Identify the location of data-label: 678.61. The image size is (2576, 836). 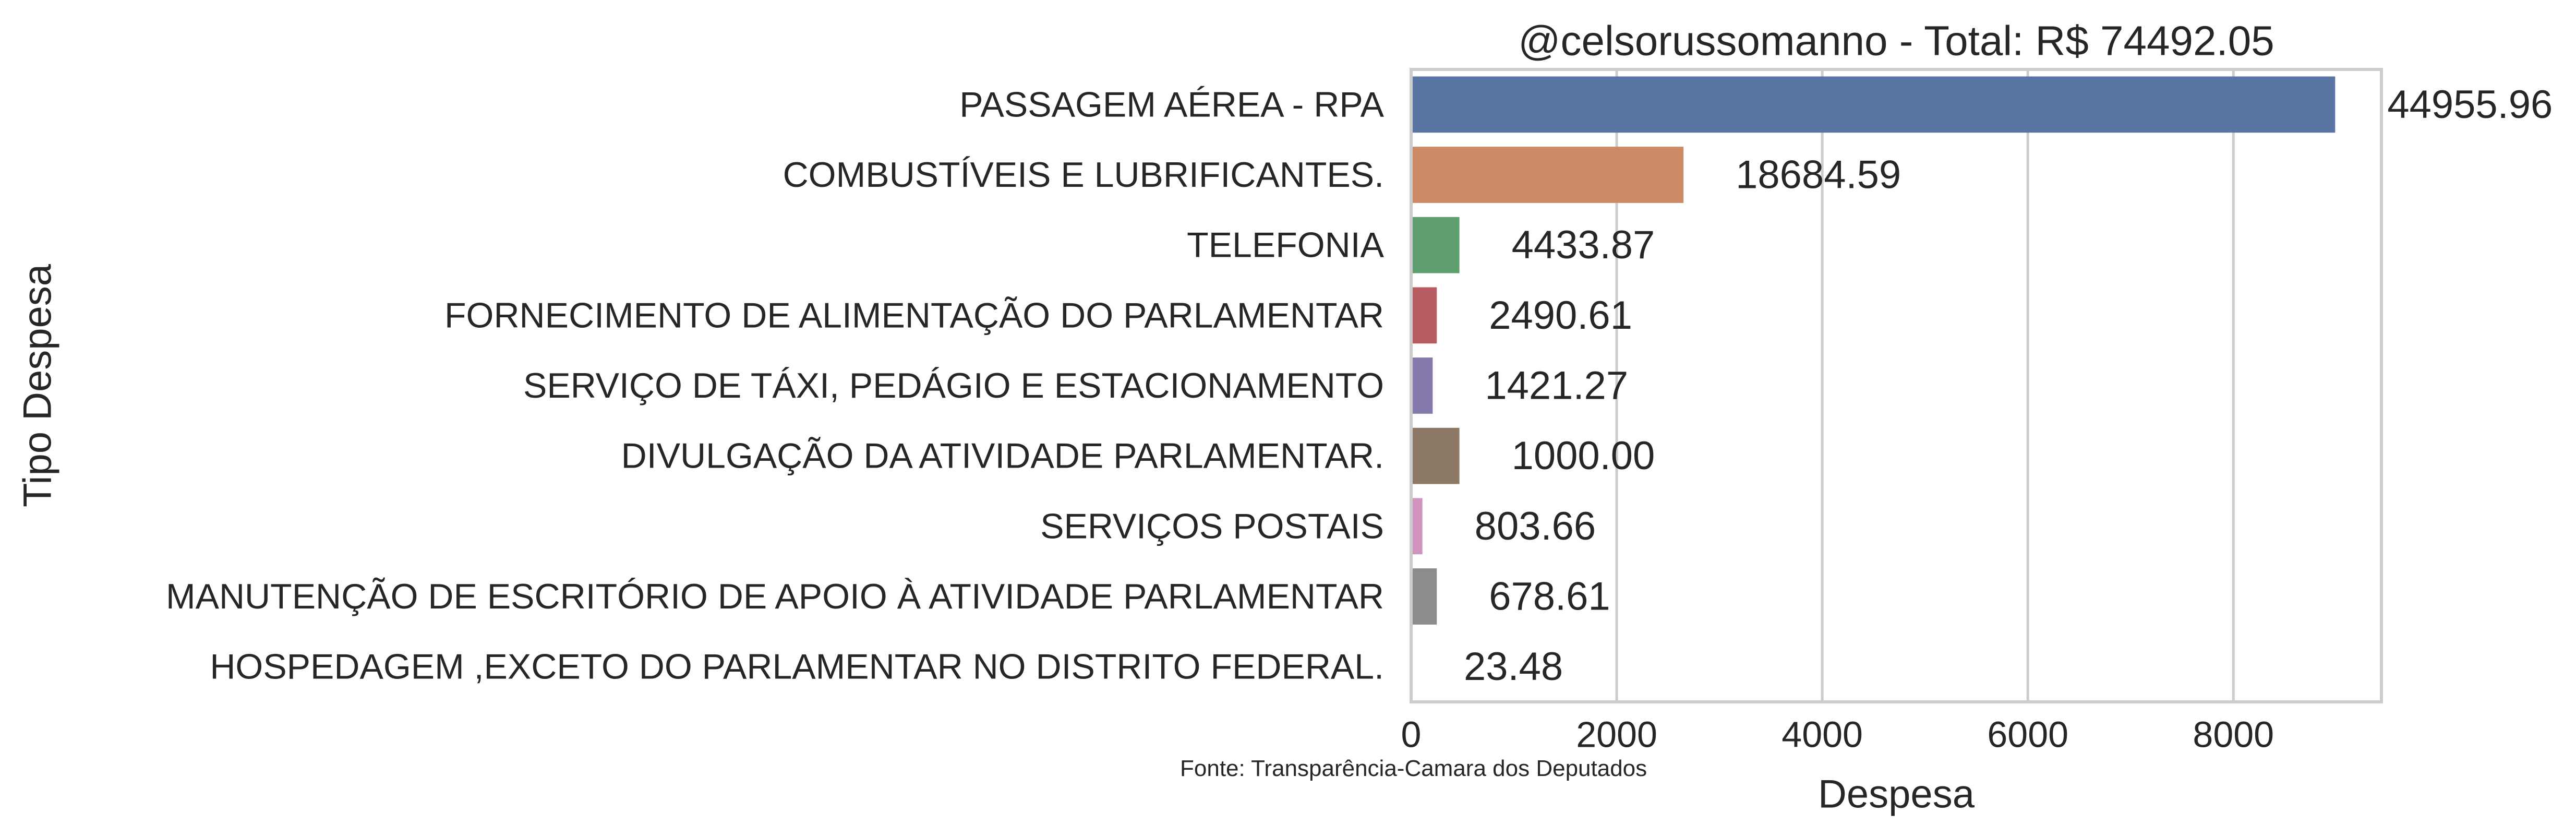
(1549, 597).